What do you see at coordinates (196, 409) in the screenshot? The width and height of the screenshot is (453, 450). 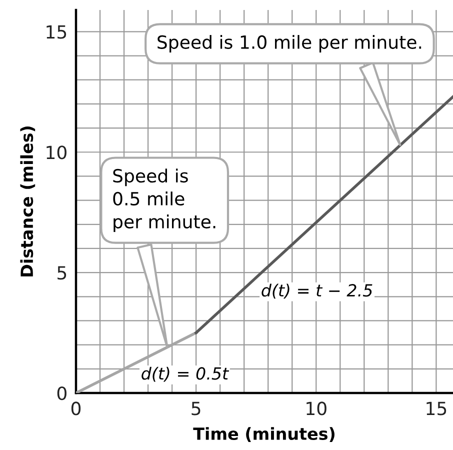 I see `x-tick-label: 5` at bounding box center [196, 409].